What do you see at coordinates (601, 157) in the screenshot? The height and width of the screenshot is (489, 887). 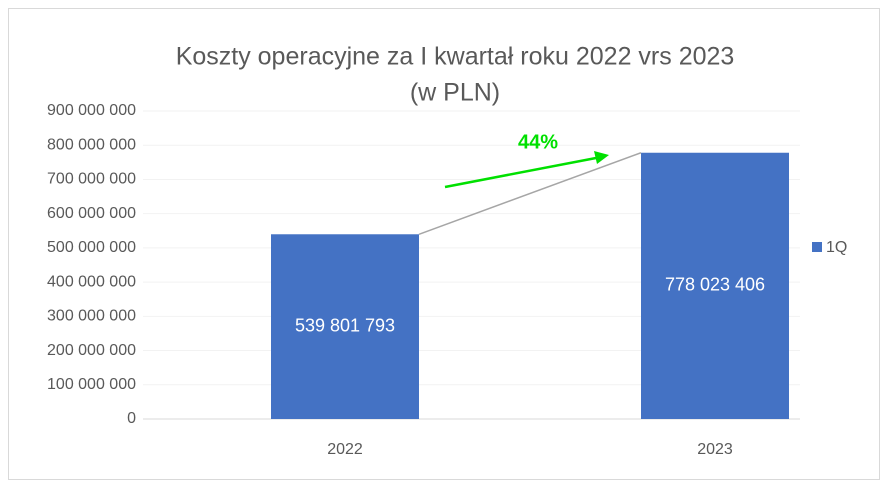 I see `arrow-head` at bounding box center [601, 157].